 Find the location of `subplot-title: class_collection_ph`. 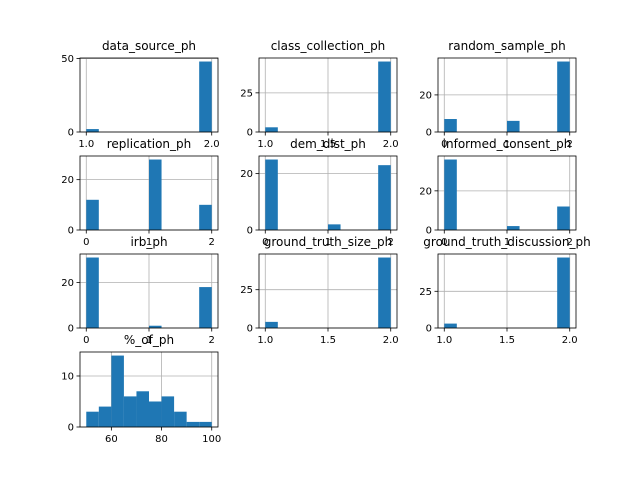

subplot-title: class_collection_ph is located at coordinates (328, 46).